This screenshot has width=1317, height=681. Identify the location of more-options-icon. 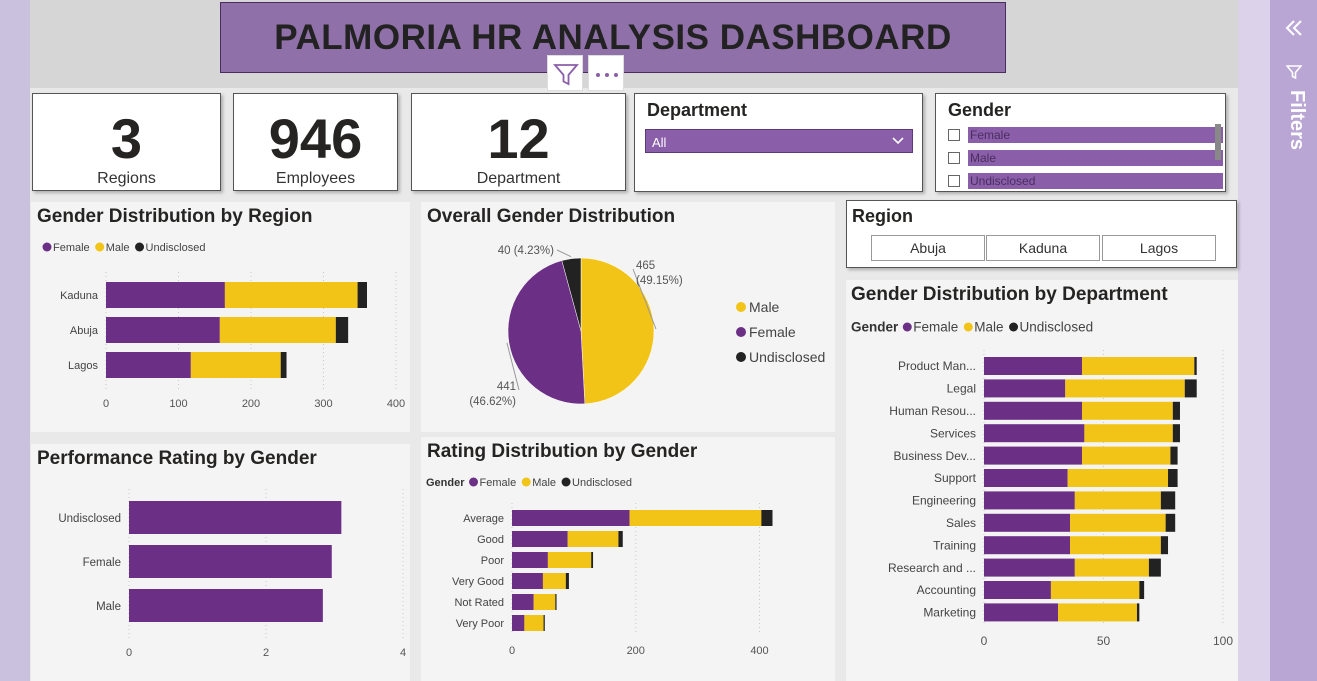
(607, 75).